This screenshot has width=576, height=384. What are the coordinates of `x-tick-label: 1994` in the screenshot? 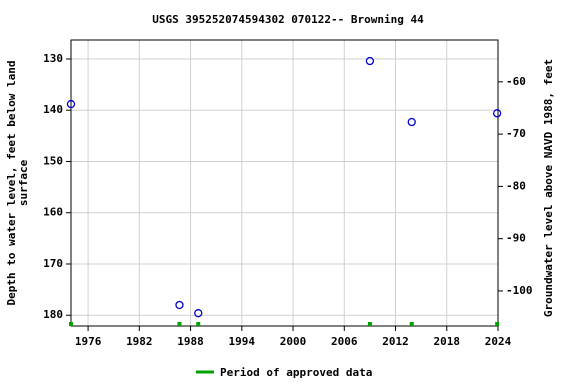 It's located at (242, 341).